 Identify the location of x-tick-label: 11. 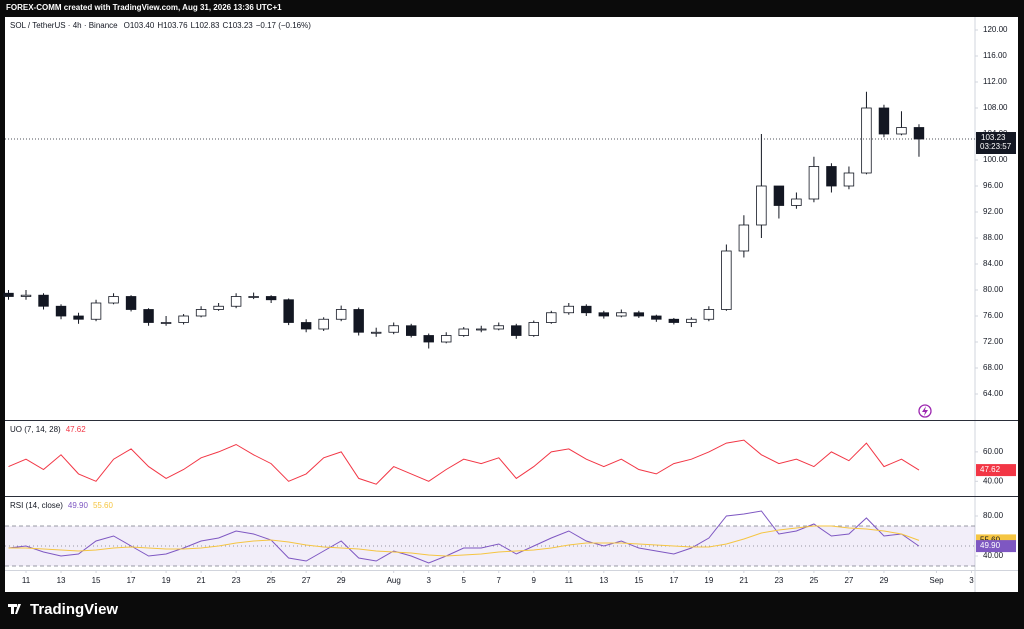
(26, 580).